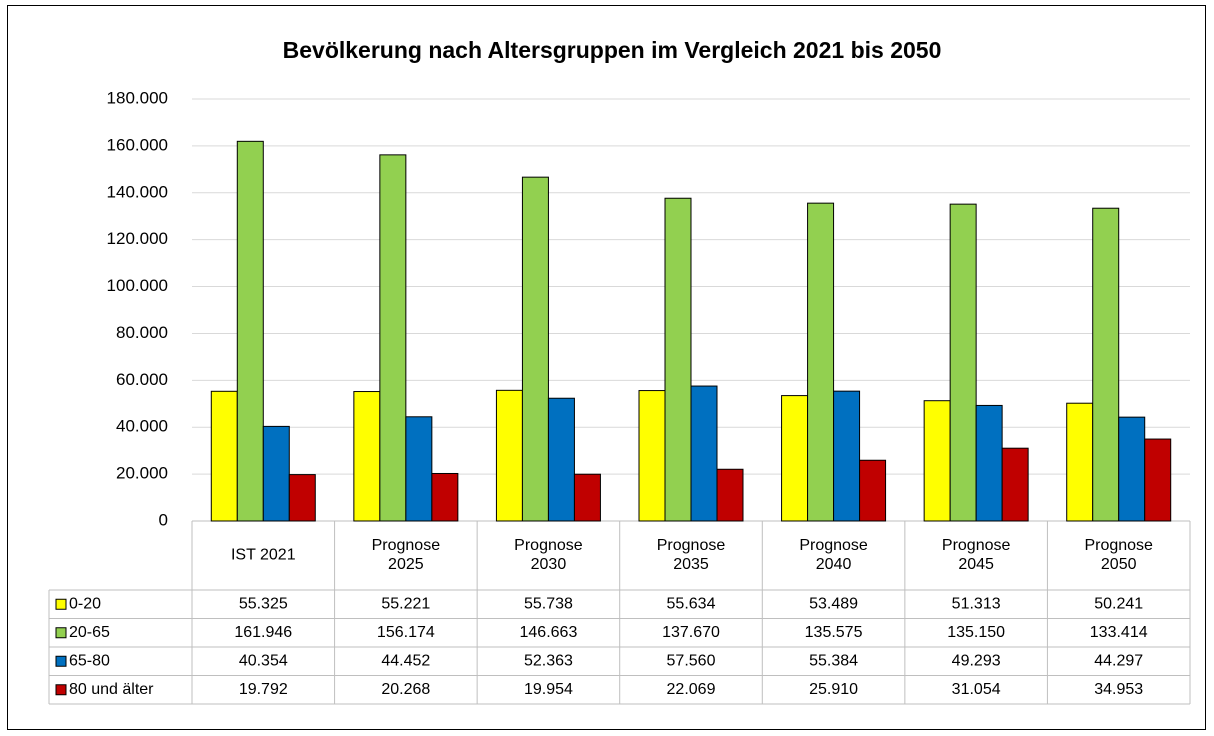 The height and width of the screenshot is (736, 1214). Describe the element at coordinates (1118, 660) in the screenshot. I see `table-cell: 44.297` at that location.